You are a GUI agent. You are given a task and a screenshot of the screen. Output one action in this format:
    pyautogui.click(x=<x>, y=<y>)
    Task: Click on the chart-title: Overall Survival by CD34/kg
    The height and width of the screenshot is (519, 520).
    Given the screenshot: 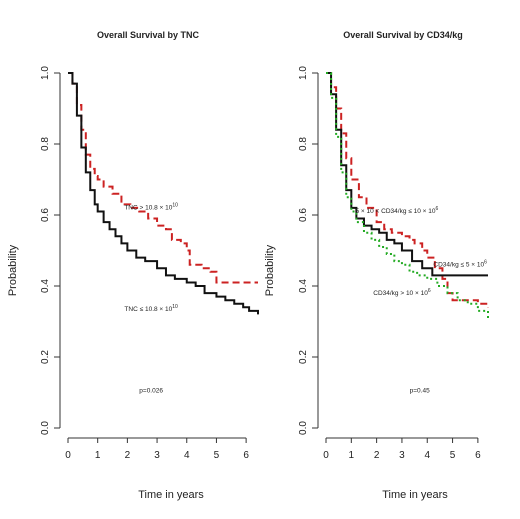 What is the action you would take?
    pyautogui.click(x=403, y=35)
    